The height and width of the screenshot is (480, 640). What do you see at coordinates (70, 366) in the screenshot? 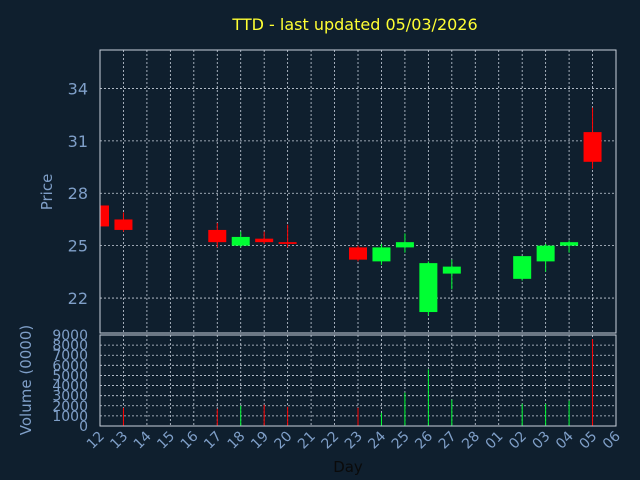
I see `volume-tick-label: 6000` at bounding box center [70, 366].